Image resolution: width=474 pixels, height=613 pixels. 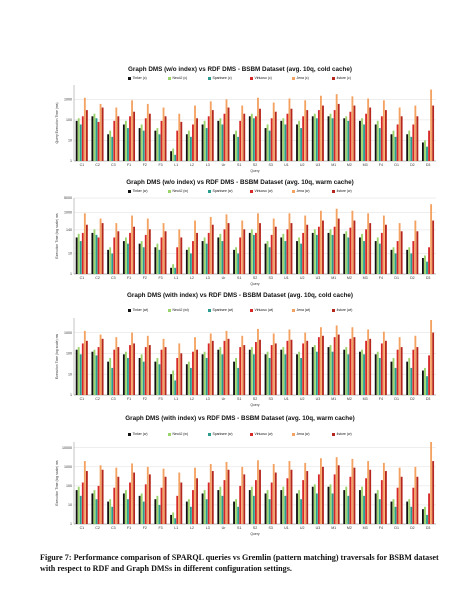 I want to click on x-tick-label: L2, so click(x=192, y=528).